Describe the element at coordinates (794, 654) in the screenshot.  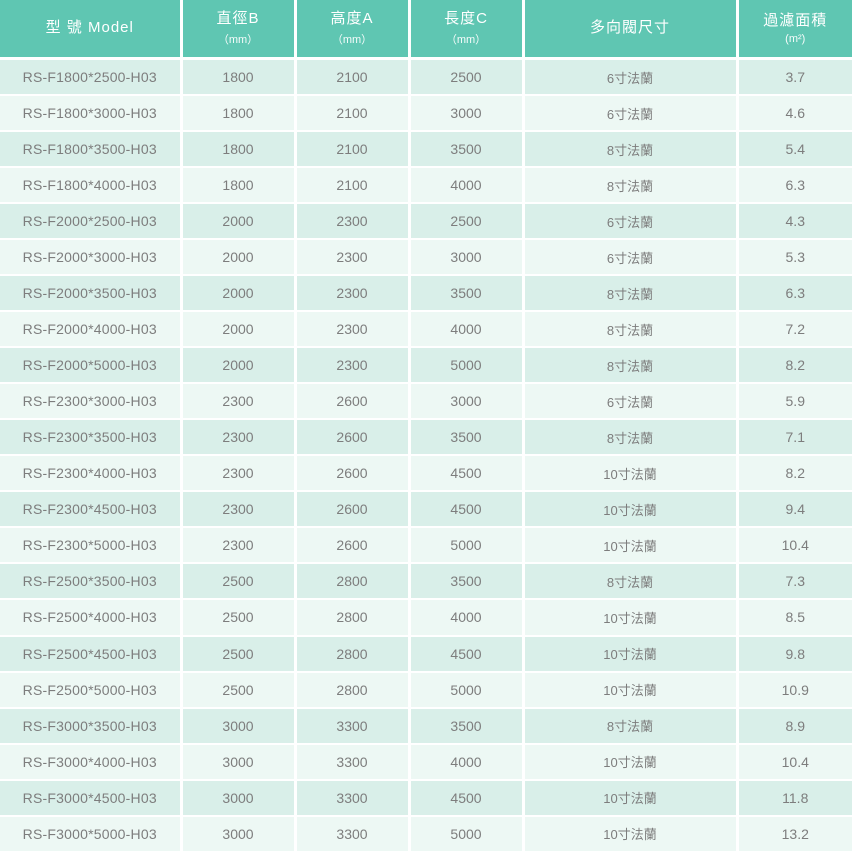
I see `cell-area: 9.8` at that location.